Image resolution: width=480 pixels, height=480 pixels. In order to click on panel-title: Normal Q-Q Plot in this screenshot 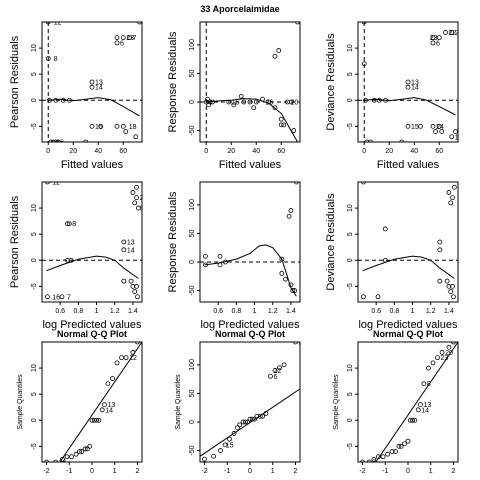, I will do `click(92, 334)`.